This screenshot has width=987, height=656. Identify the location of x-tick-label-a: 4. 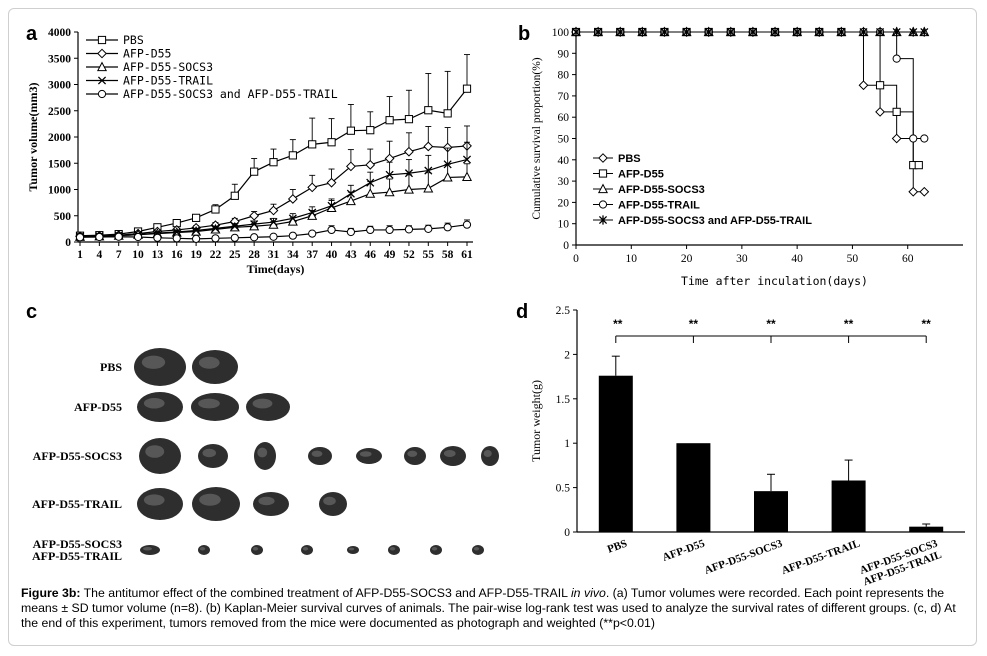
(99, 255).